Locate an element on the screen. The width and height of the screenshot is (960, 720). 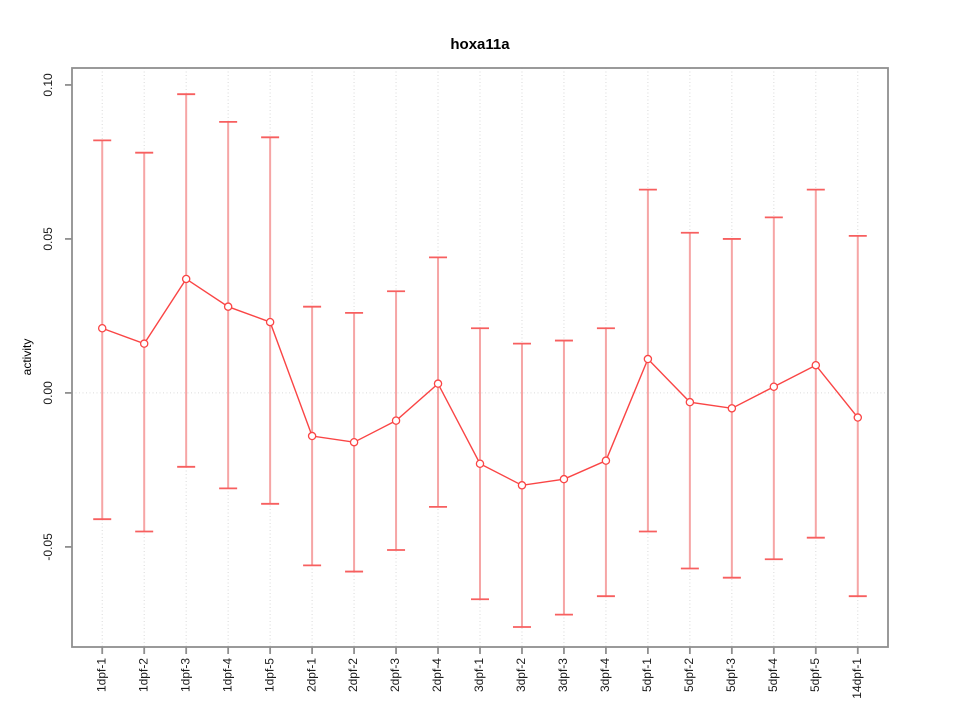
y-tick-label: 0.00 is located at coordinates (48, 393).